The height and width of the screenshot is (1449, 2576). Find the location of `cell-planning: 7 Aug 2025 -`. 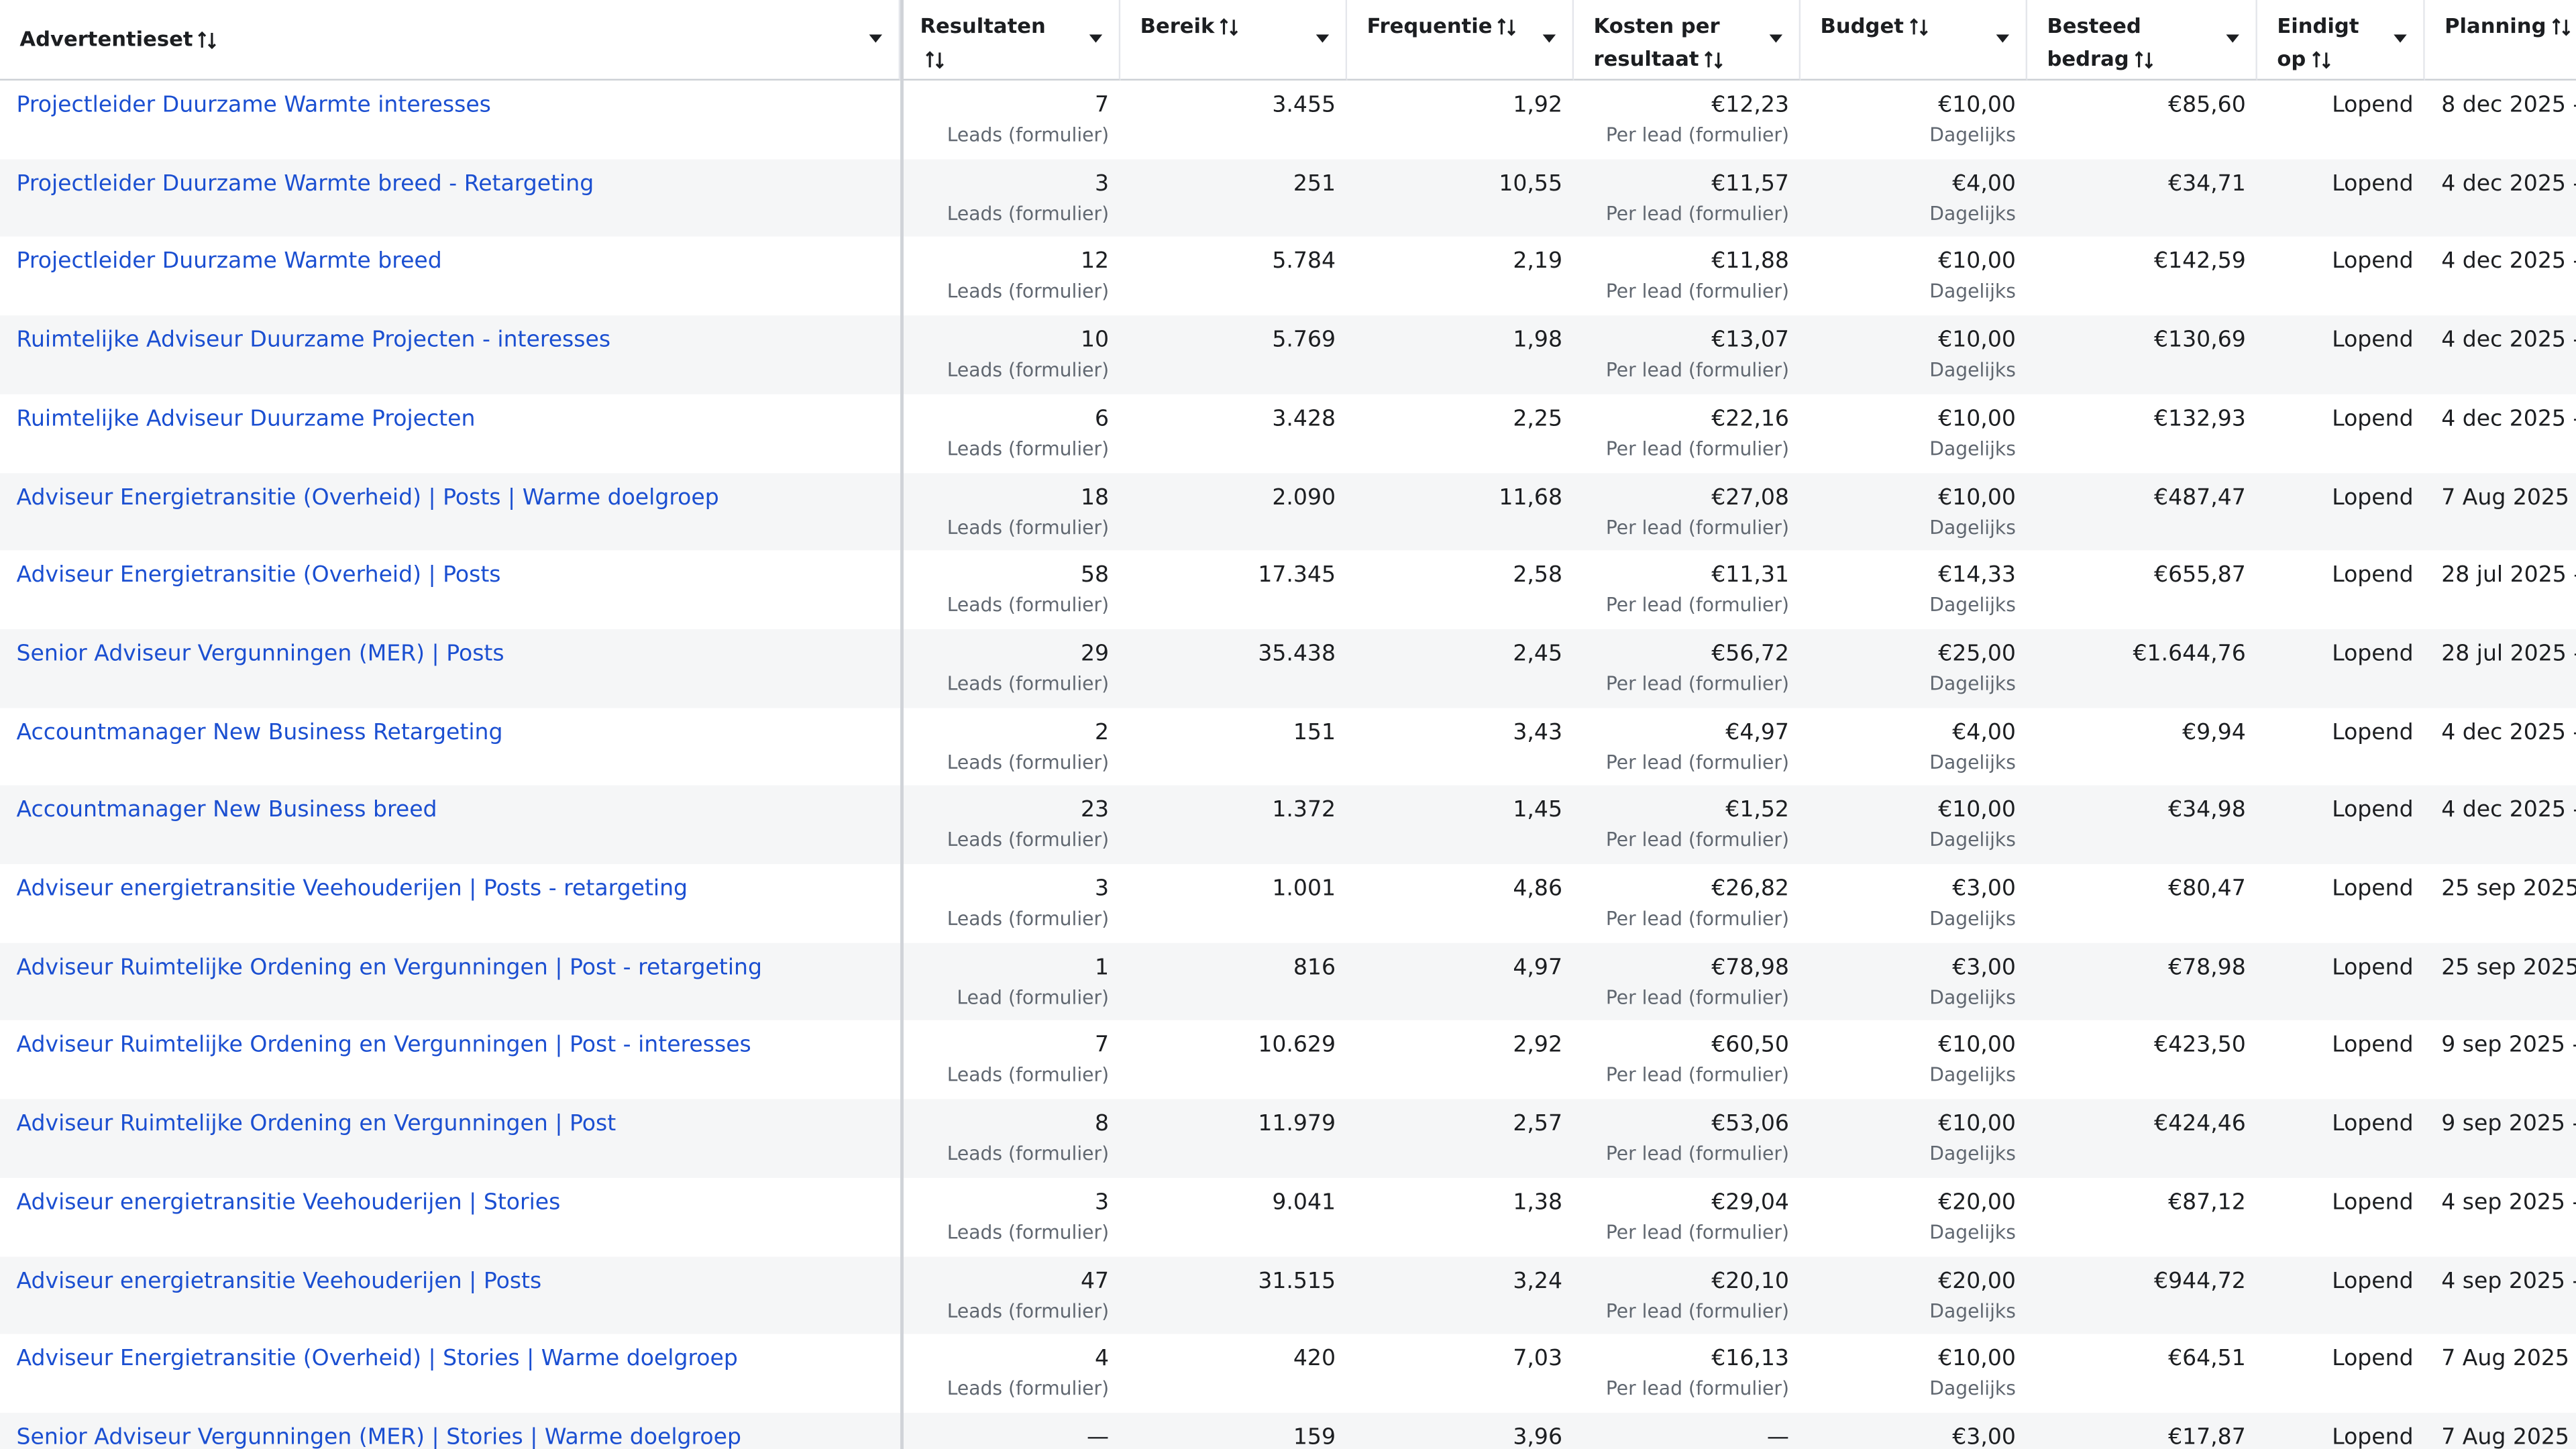

cell-planning: 7 Aug 2025 - is located at coordinates (2500, 511).